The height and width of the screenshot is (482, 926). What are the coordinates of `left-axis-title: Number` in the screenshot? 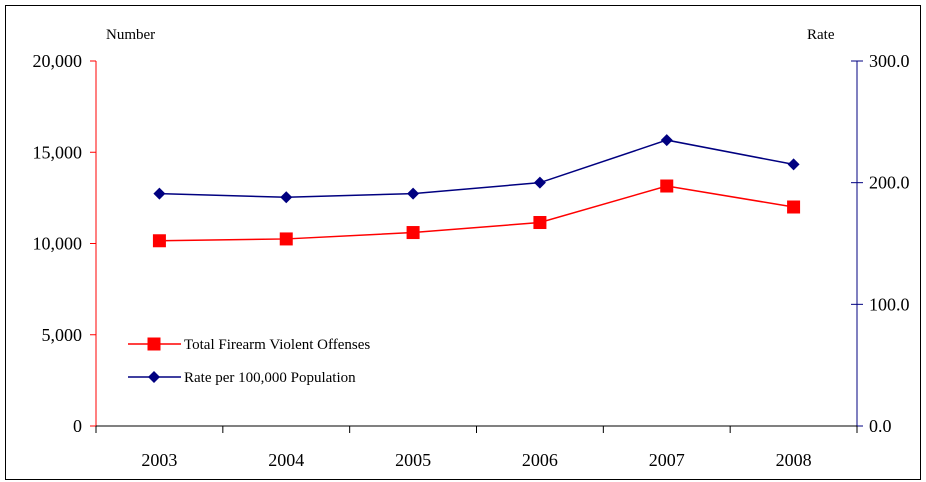 It's located at (130, 35).